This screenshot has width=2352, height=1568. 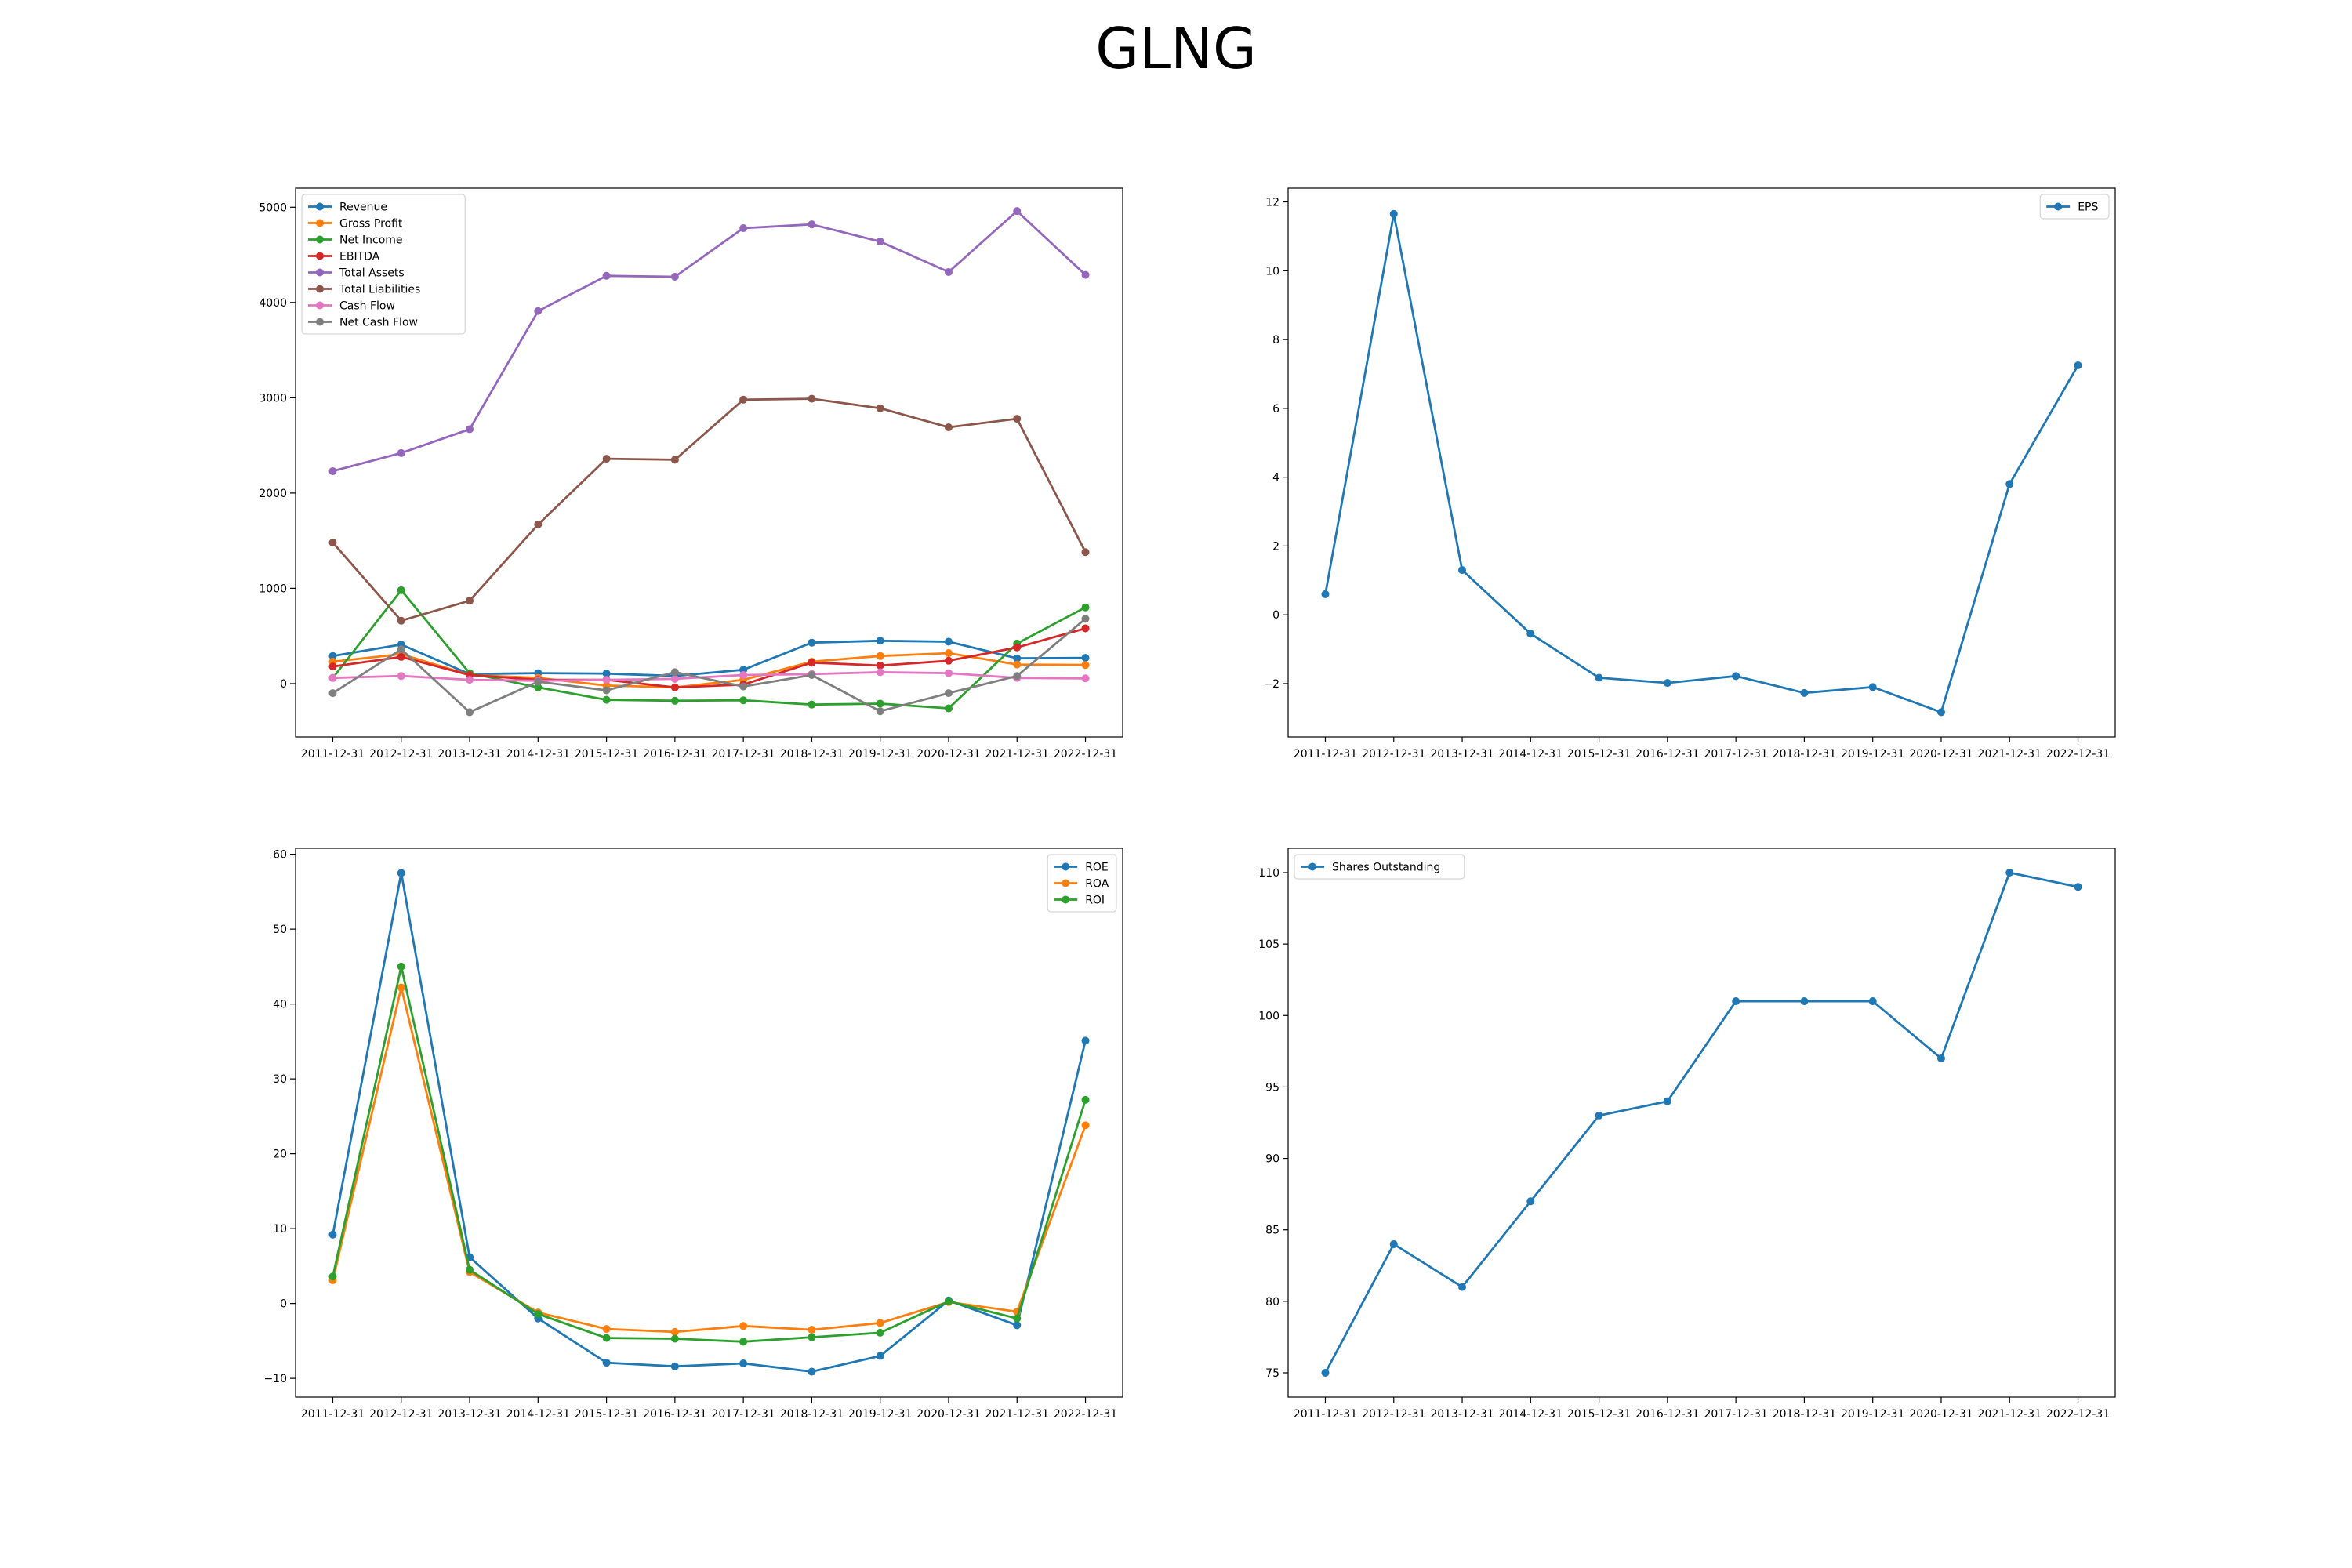 What do you see at coordinates (280, 930) in the screenshot?
I see `y-tick-label: 50` at bounding box center [280, 930].